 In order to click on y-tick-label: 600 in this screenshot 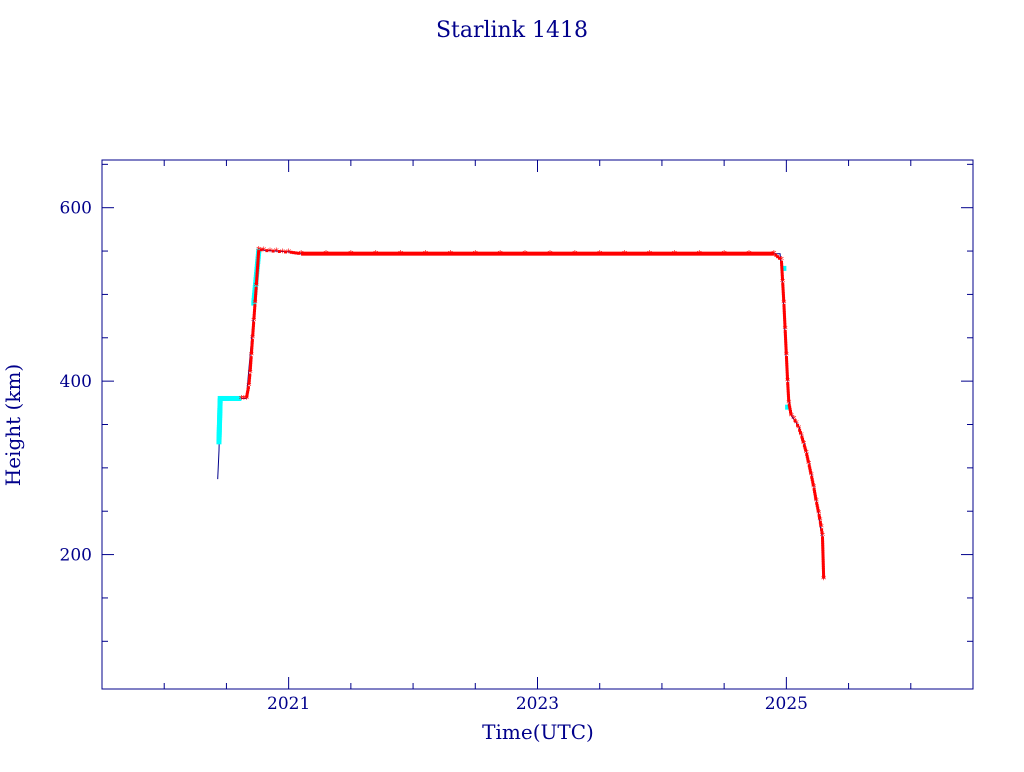, I will do `click(76, 209)`.